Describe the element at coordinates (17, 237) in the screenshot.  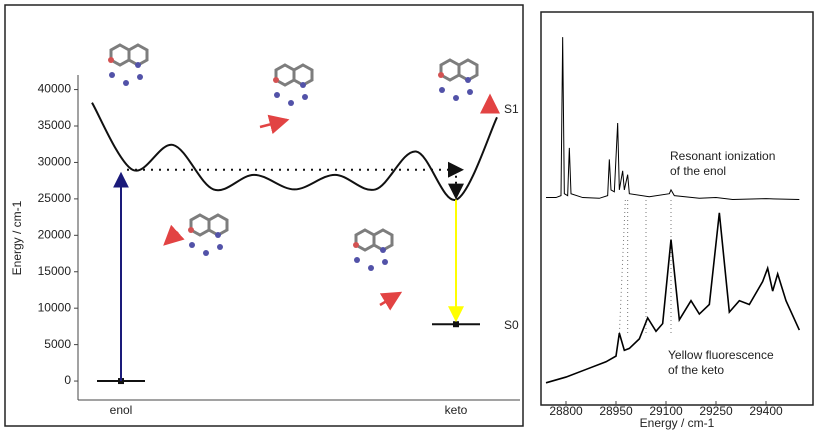
I see `y-axis-label: Energy / cm-1` at that location.